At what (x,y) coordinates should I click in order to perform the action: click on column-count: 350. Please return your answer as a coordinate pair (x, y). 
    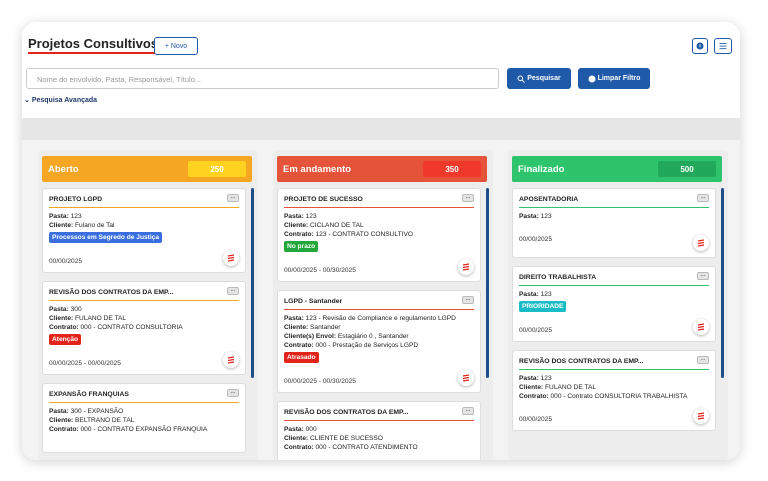
    Looking at the image, I should click on (452, 169).